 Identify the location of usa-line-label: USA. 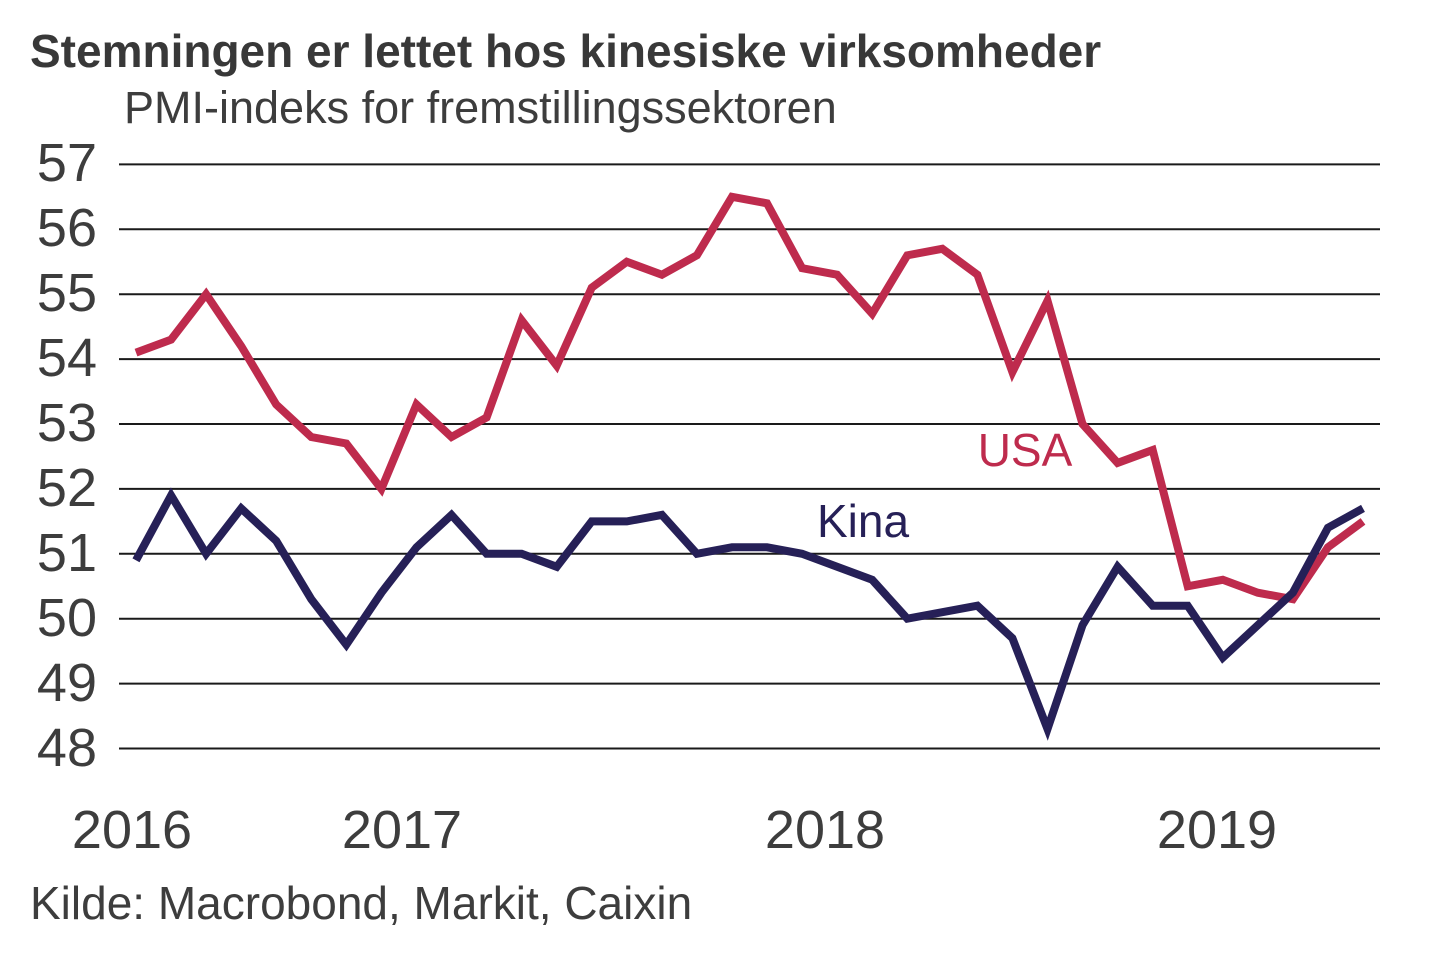
(1025, 450).